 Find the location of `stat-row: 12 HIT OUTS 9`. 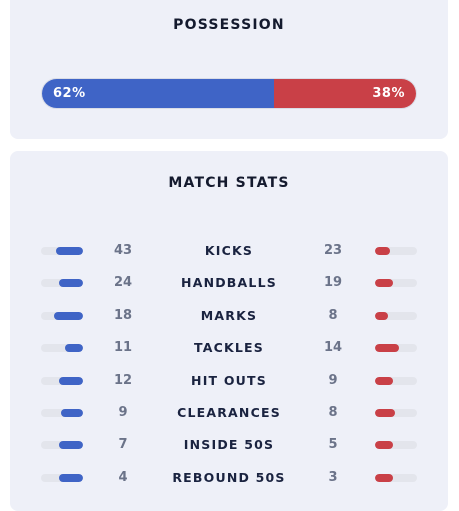

stat-row: 12 HIT OUTS 9 is located at coordinates (229, 381).